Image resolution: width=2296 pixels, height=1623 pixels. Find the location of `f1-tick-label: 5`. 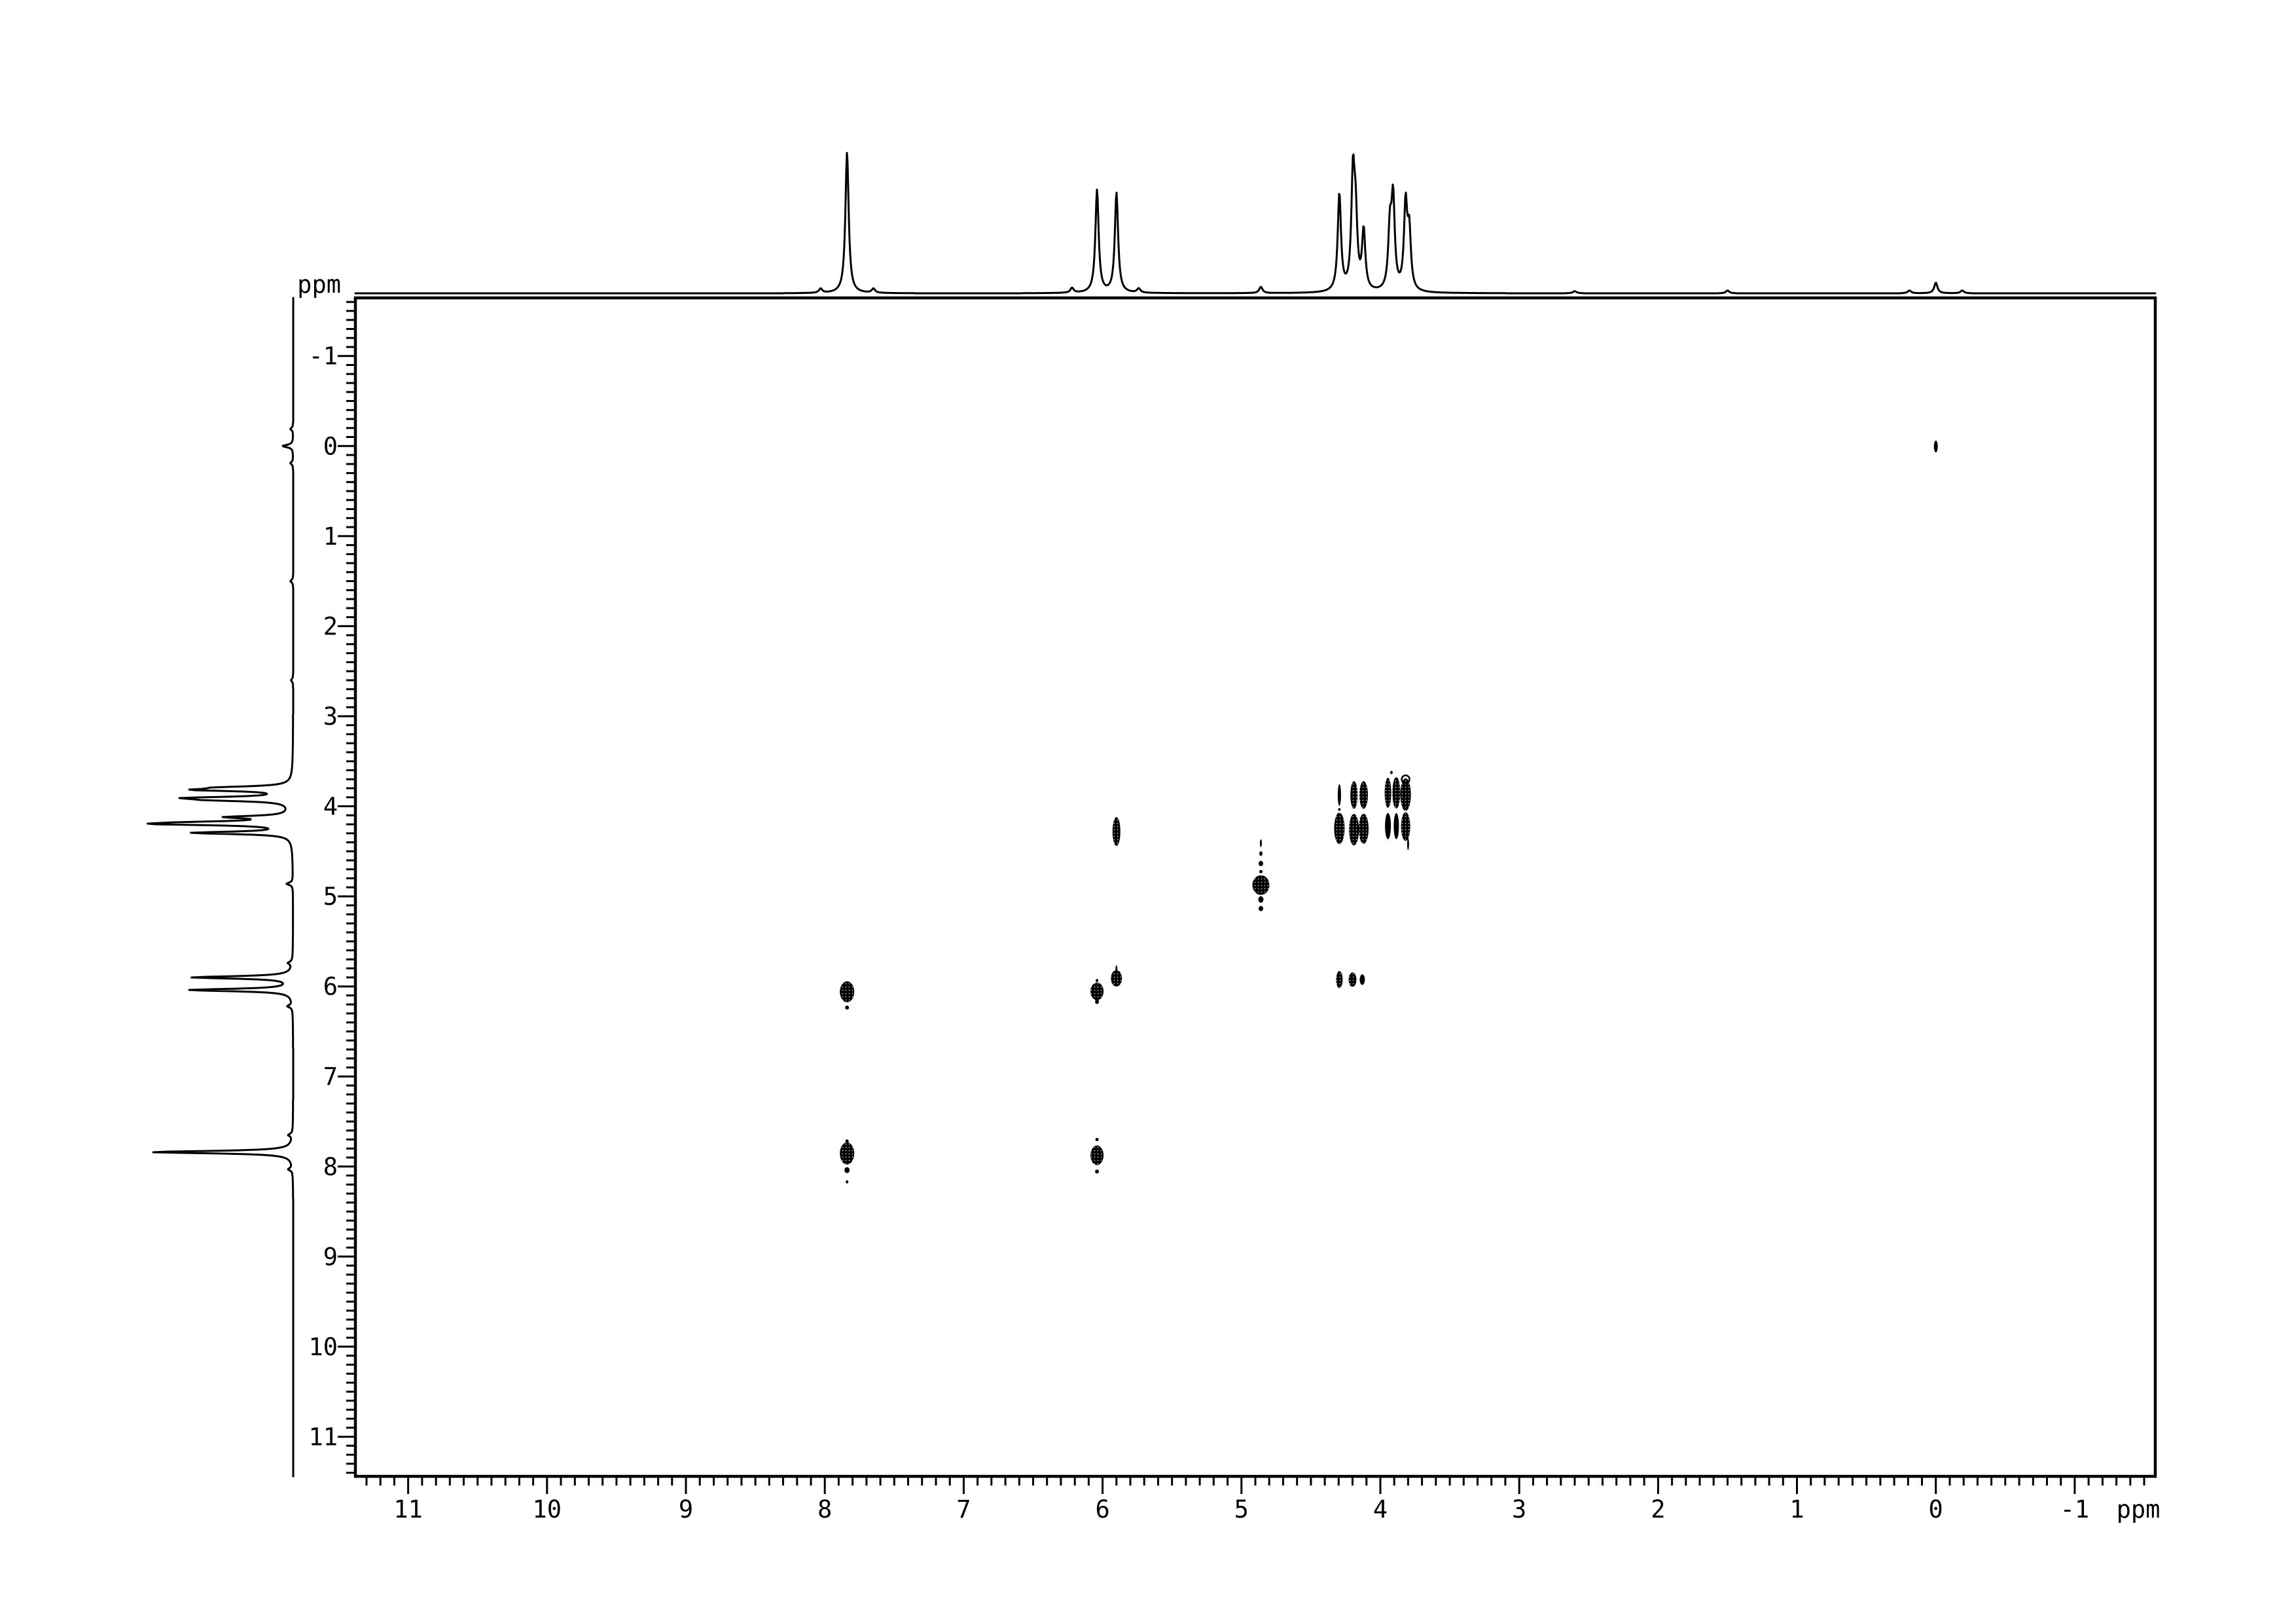

f1-tick-label: 5 is located at coordinates (330, 897).